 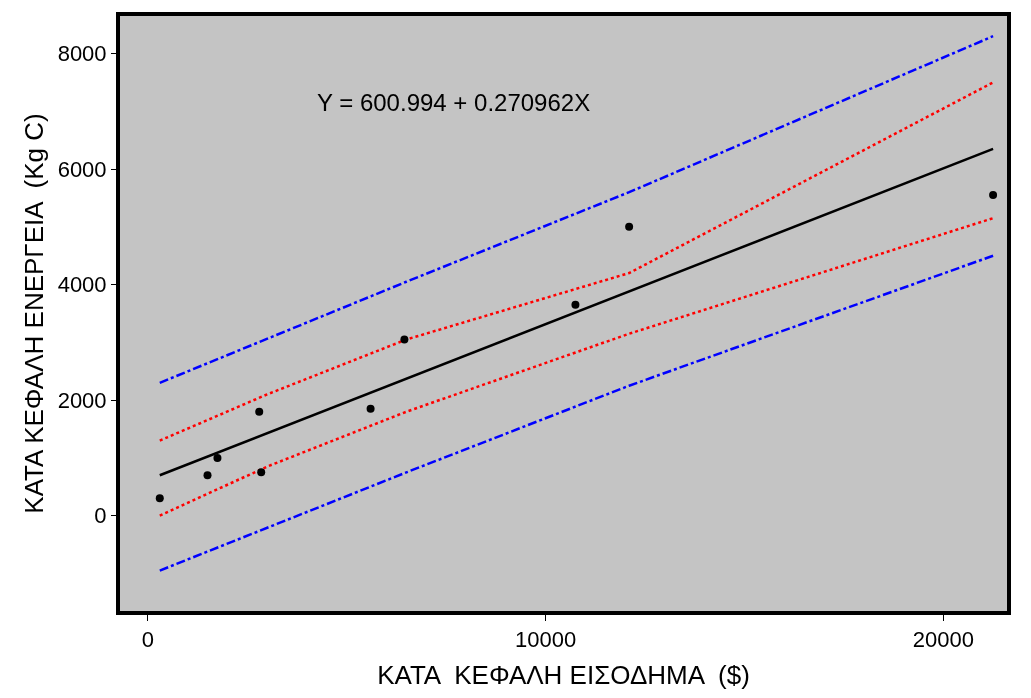 I want to click on y-tick-label: 0, so click(x=100, y=516).